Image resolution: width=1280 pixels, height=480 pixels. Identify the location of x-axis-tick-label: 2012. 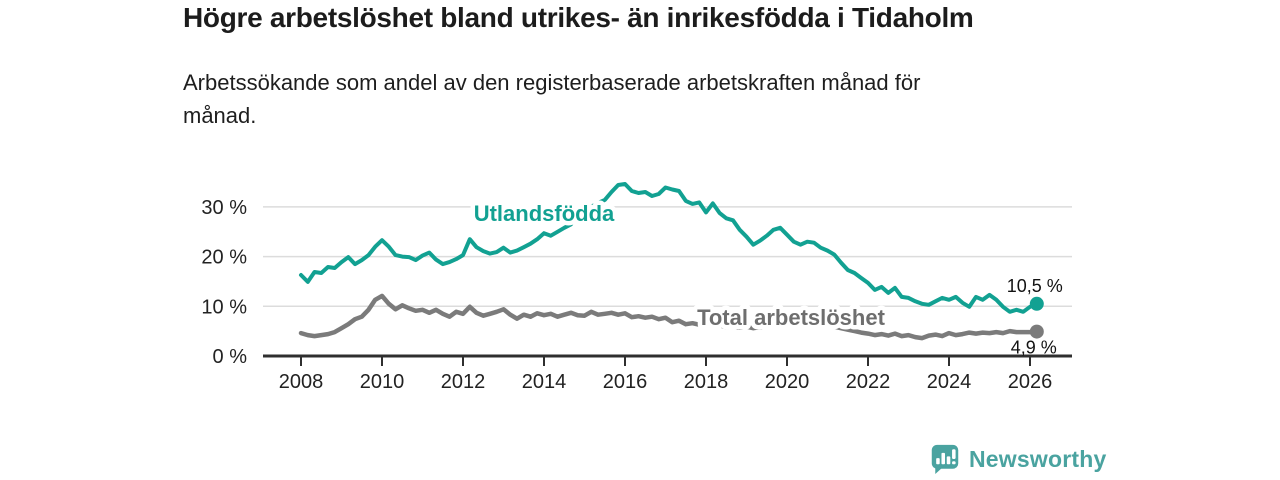
(463, 382).